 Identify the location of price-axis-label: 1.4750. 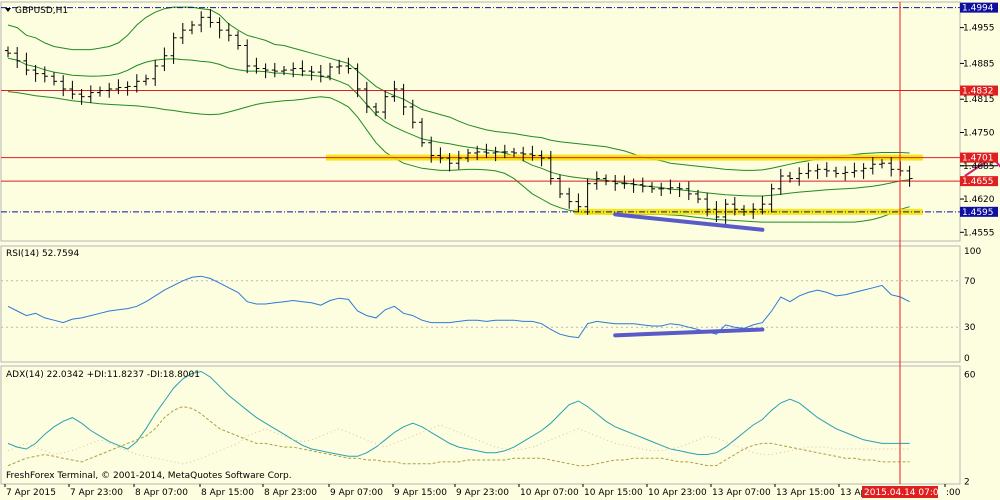
(979, 134).